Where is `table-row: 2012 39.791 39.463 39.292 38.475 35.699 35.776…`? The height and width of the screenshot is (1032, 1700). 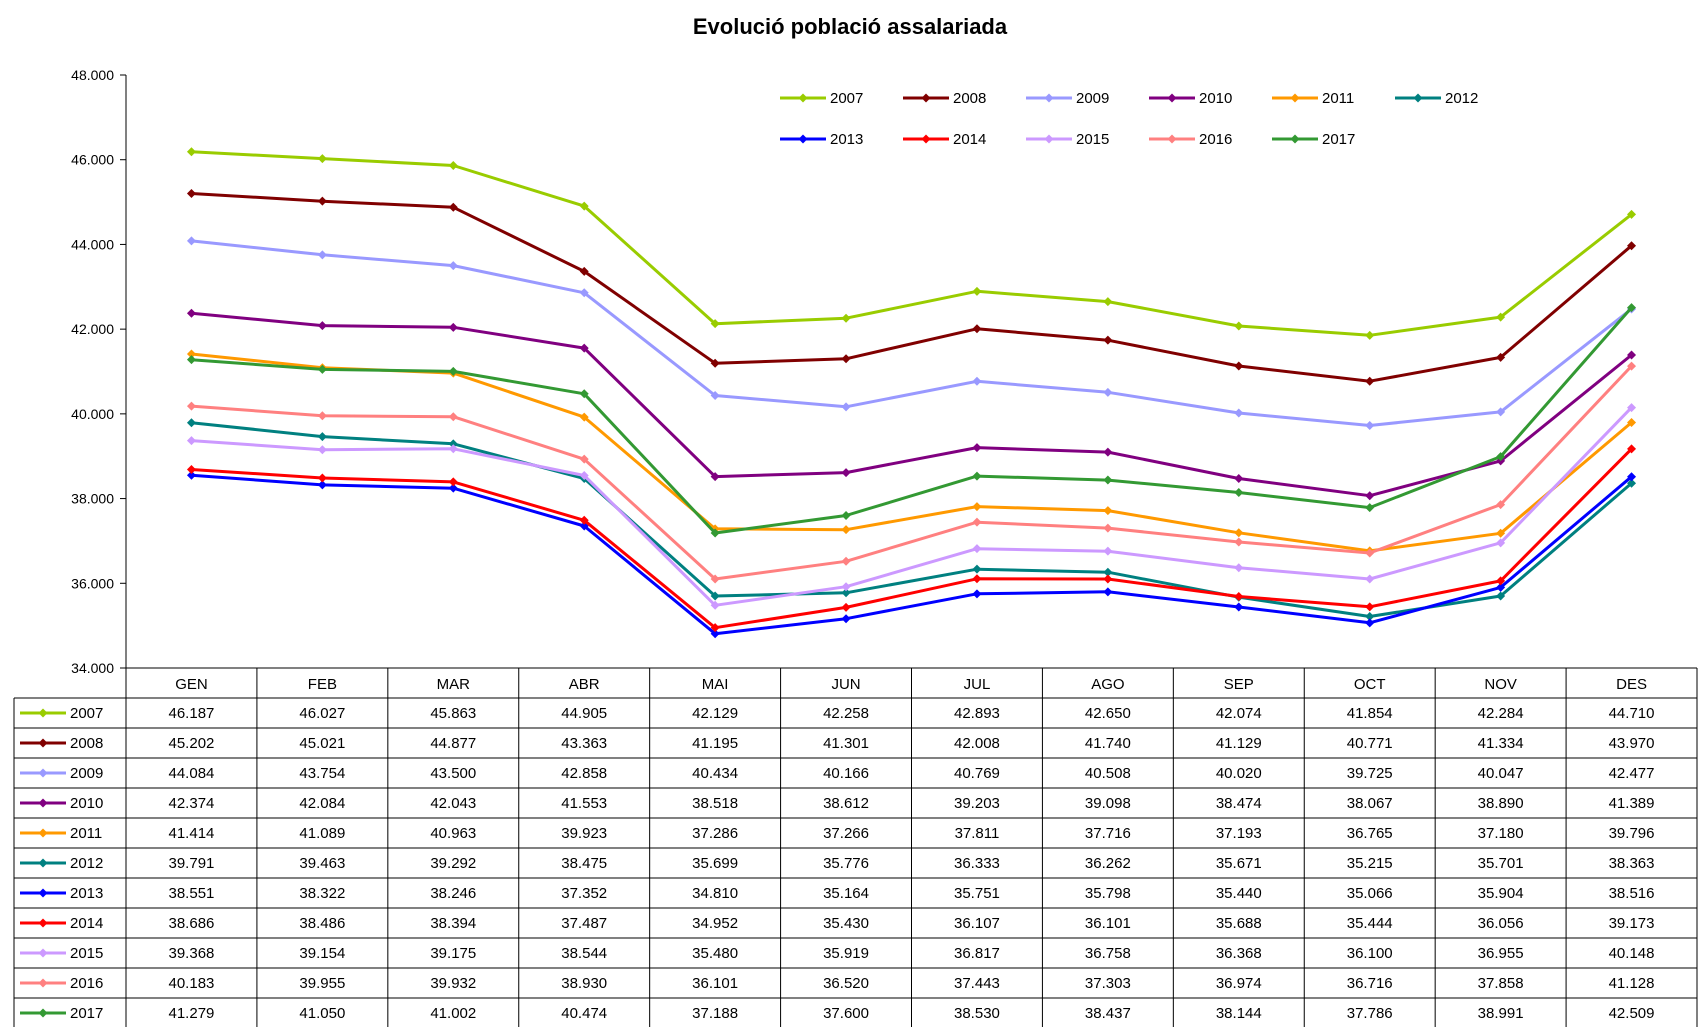
table-row: 2012 39.791 39.463 39.292 38.475 35.699 35.776… is located at coordinates (837, 863).